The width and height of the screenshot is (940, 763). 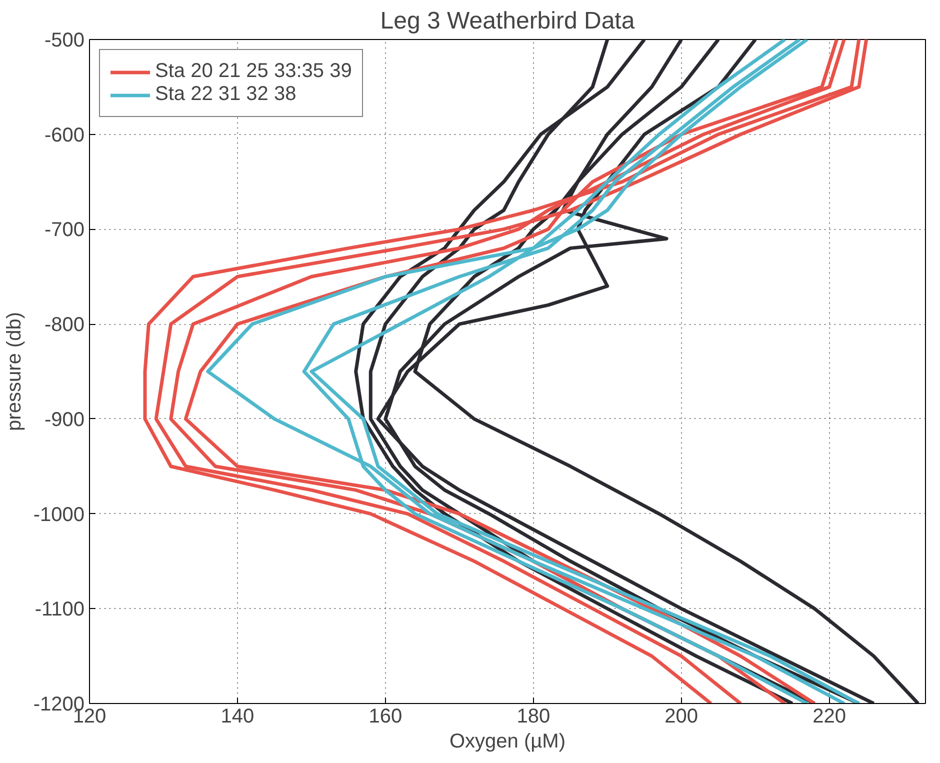 I want to click on x-axis-title: Oxygen (µM), so click(x=508, y=741).